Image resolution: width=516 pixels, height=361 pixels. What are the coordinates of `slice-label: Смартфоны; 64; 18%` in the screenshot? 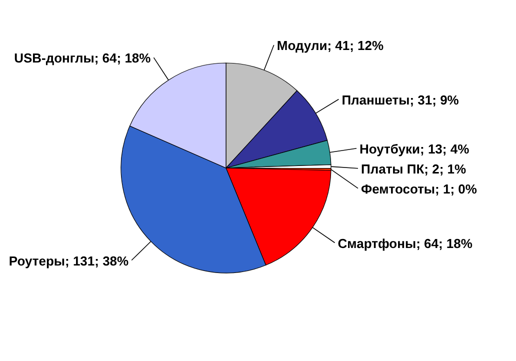 It's located at (405, 243).